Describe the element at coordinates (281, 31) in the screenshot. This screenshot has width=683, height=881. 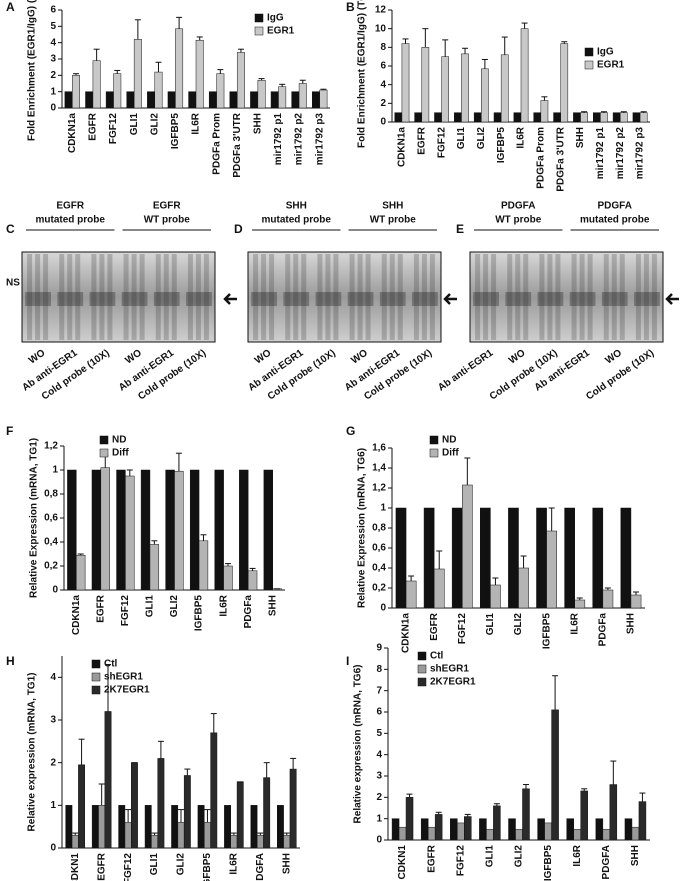
I see `legend-label: EGR1` at that location.